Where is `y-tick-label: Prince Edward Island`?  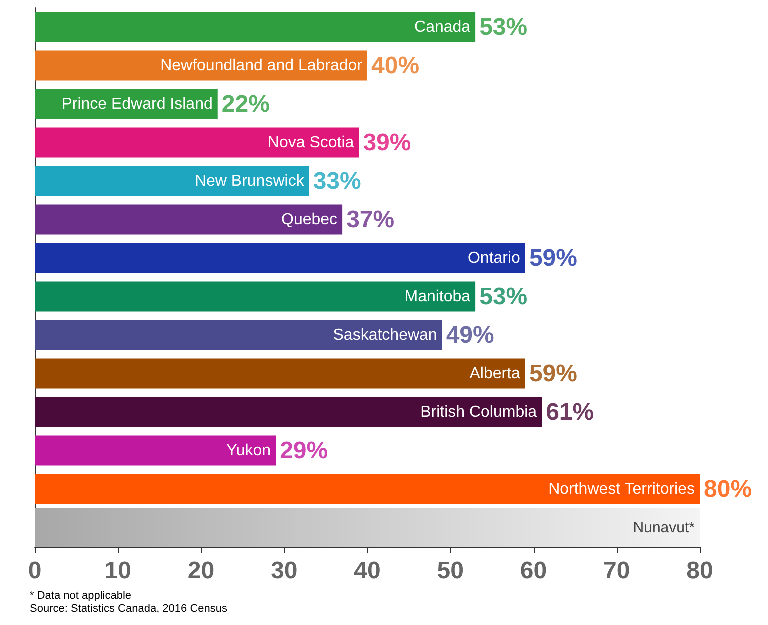 y-tick-label: Prince Edward Island is located at coordinates (137, 104).